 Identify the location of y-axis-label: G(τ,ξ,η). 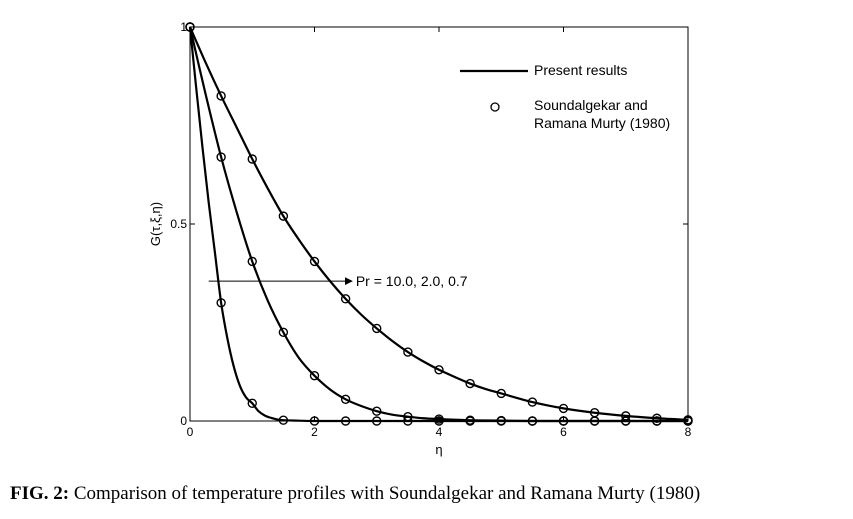
(155, 224).